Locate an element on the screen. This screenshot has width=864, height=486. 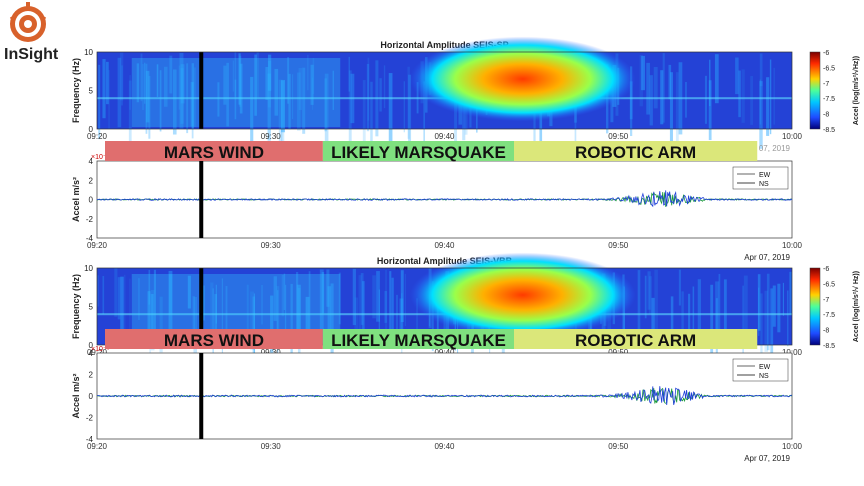
colorbar-tick-label: -8 is located at coordinates (826, 331).